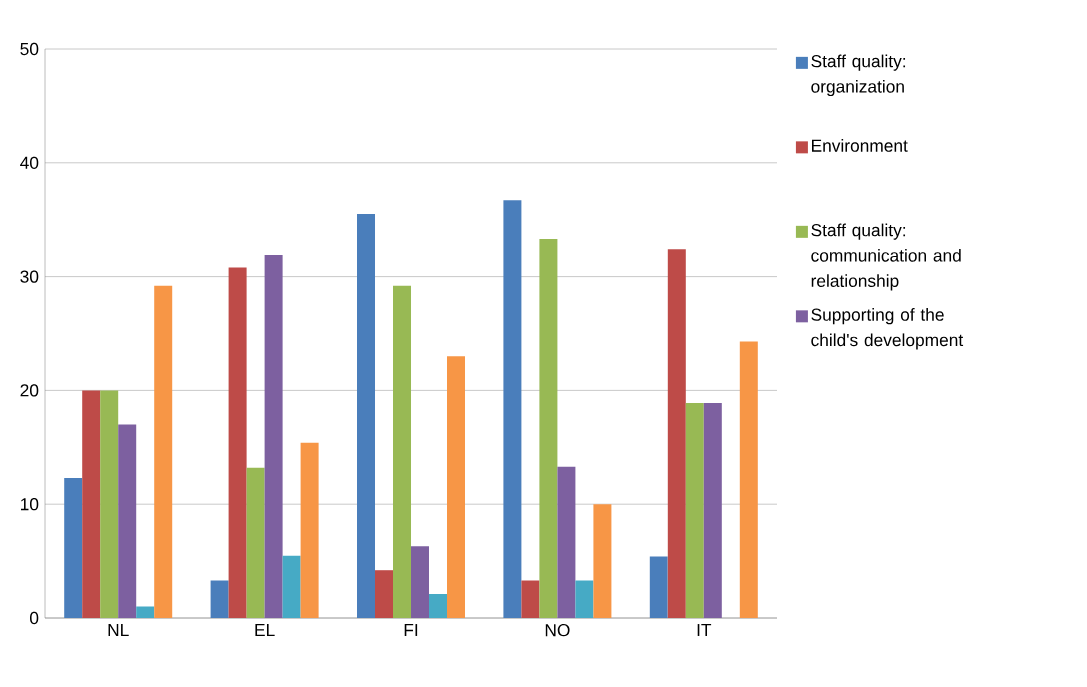 Image resolution: width=1087 pixels, height=687 pixels. I want to click on y-tick-label: 30, so click(29, 276).